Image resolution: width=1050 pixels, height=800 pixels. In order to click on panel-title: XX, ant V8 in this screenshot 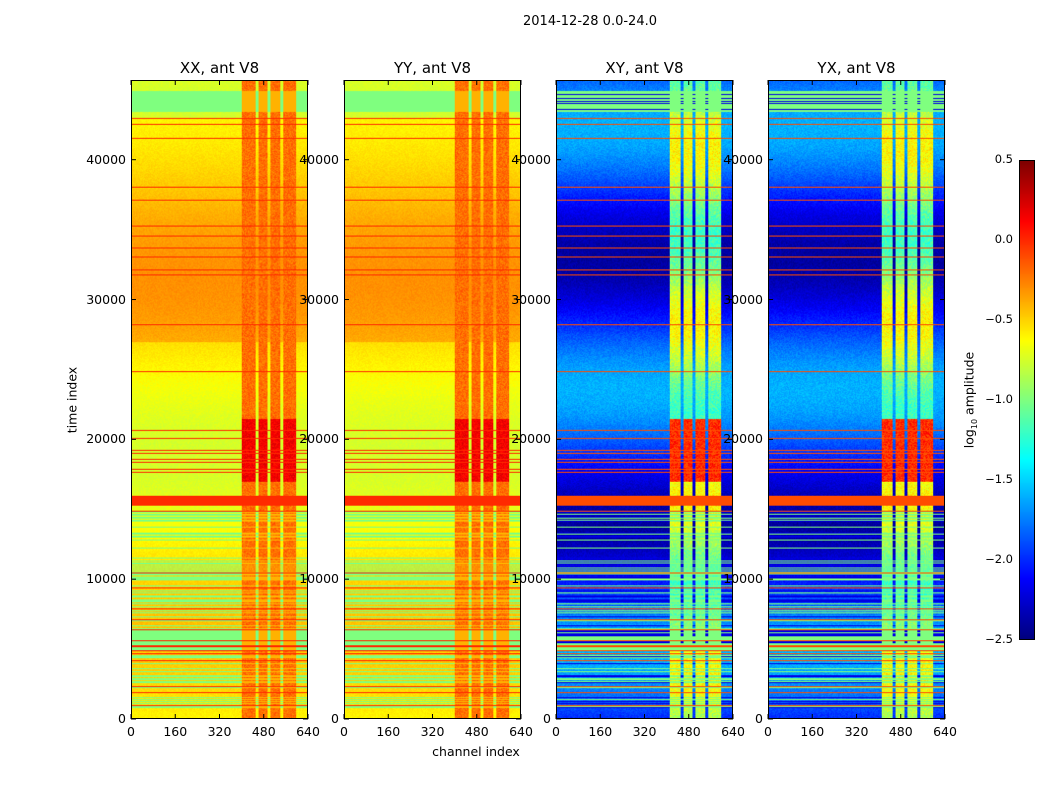, I will do `click(219, 68)`.